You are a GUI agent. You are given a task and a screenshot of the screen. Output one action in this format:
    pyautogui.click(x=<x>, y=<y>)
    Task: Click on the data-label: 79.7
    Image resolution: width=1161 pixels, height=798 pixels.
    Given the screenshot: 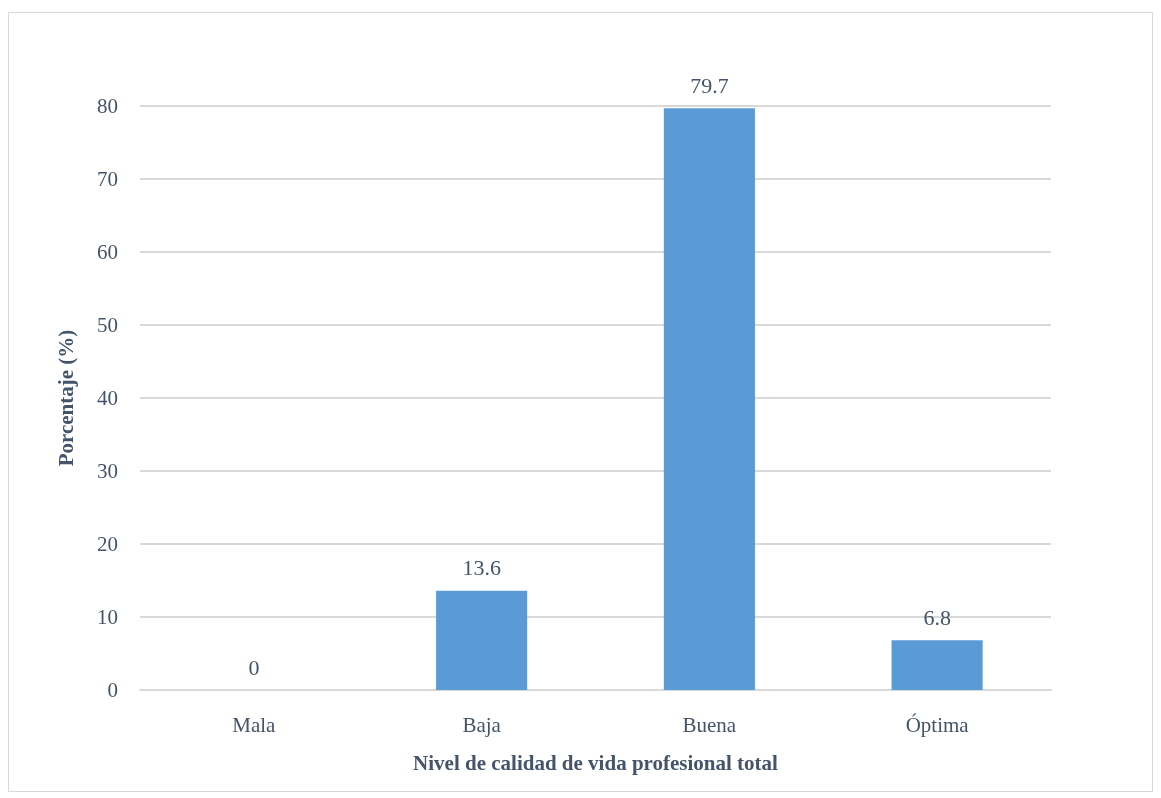 What is the action you would take?
    pyautogui.click(x=709, y=85)
    